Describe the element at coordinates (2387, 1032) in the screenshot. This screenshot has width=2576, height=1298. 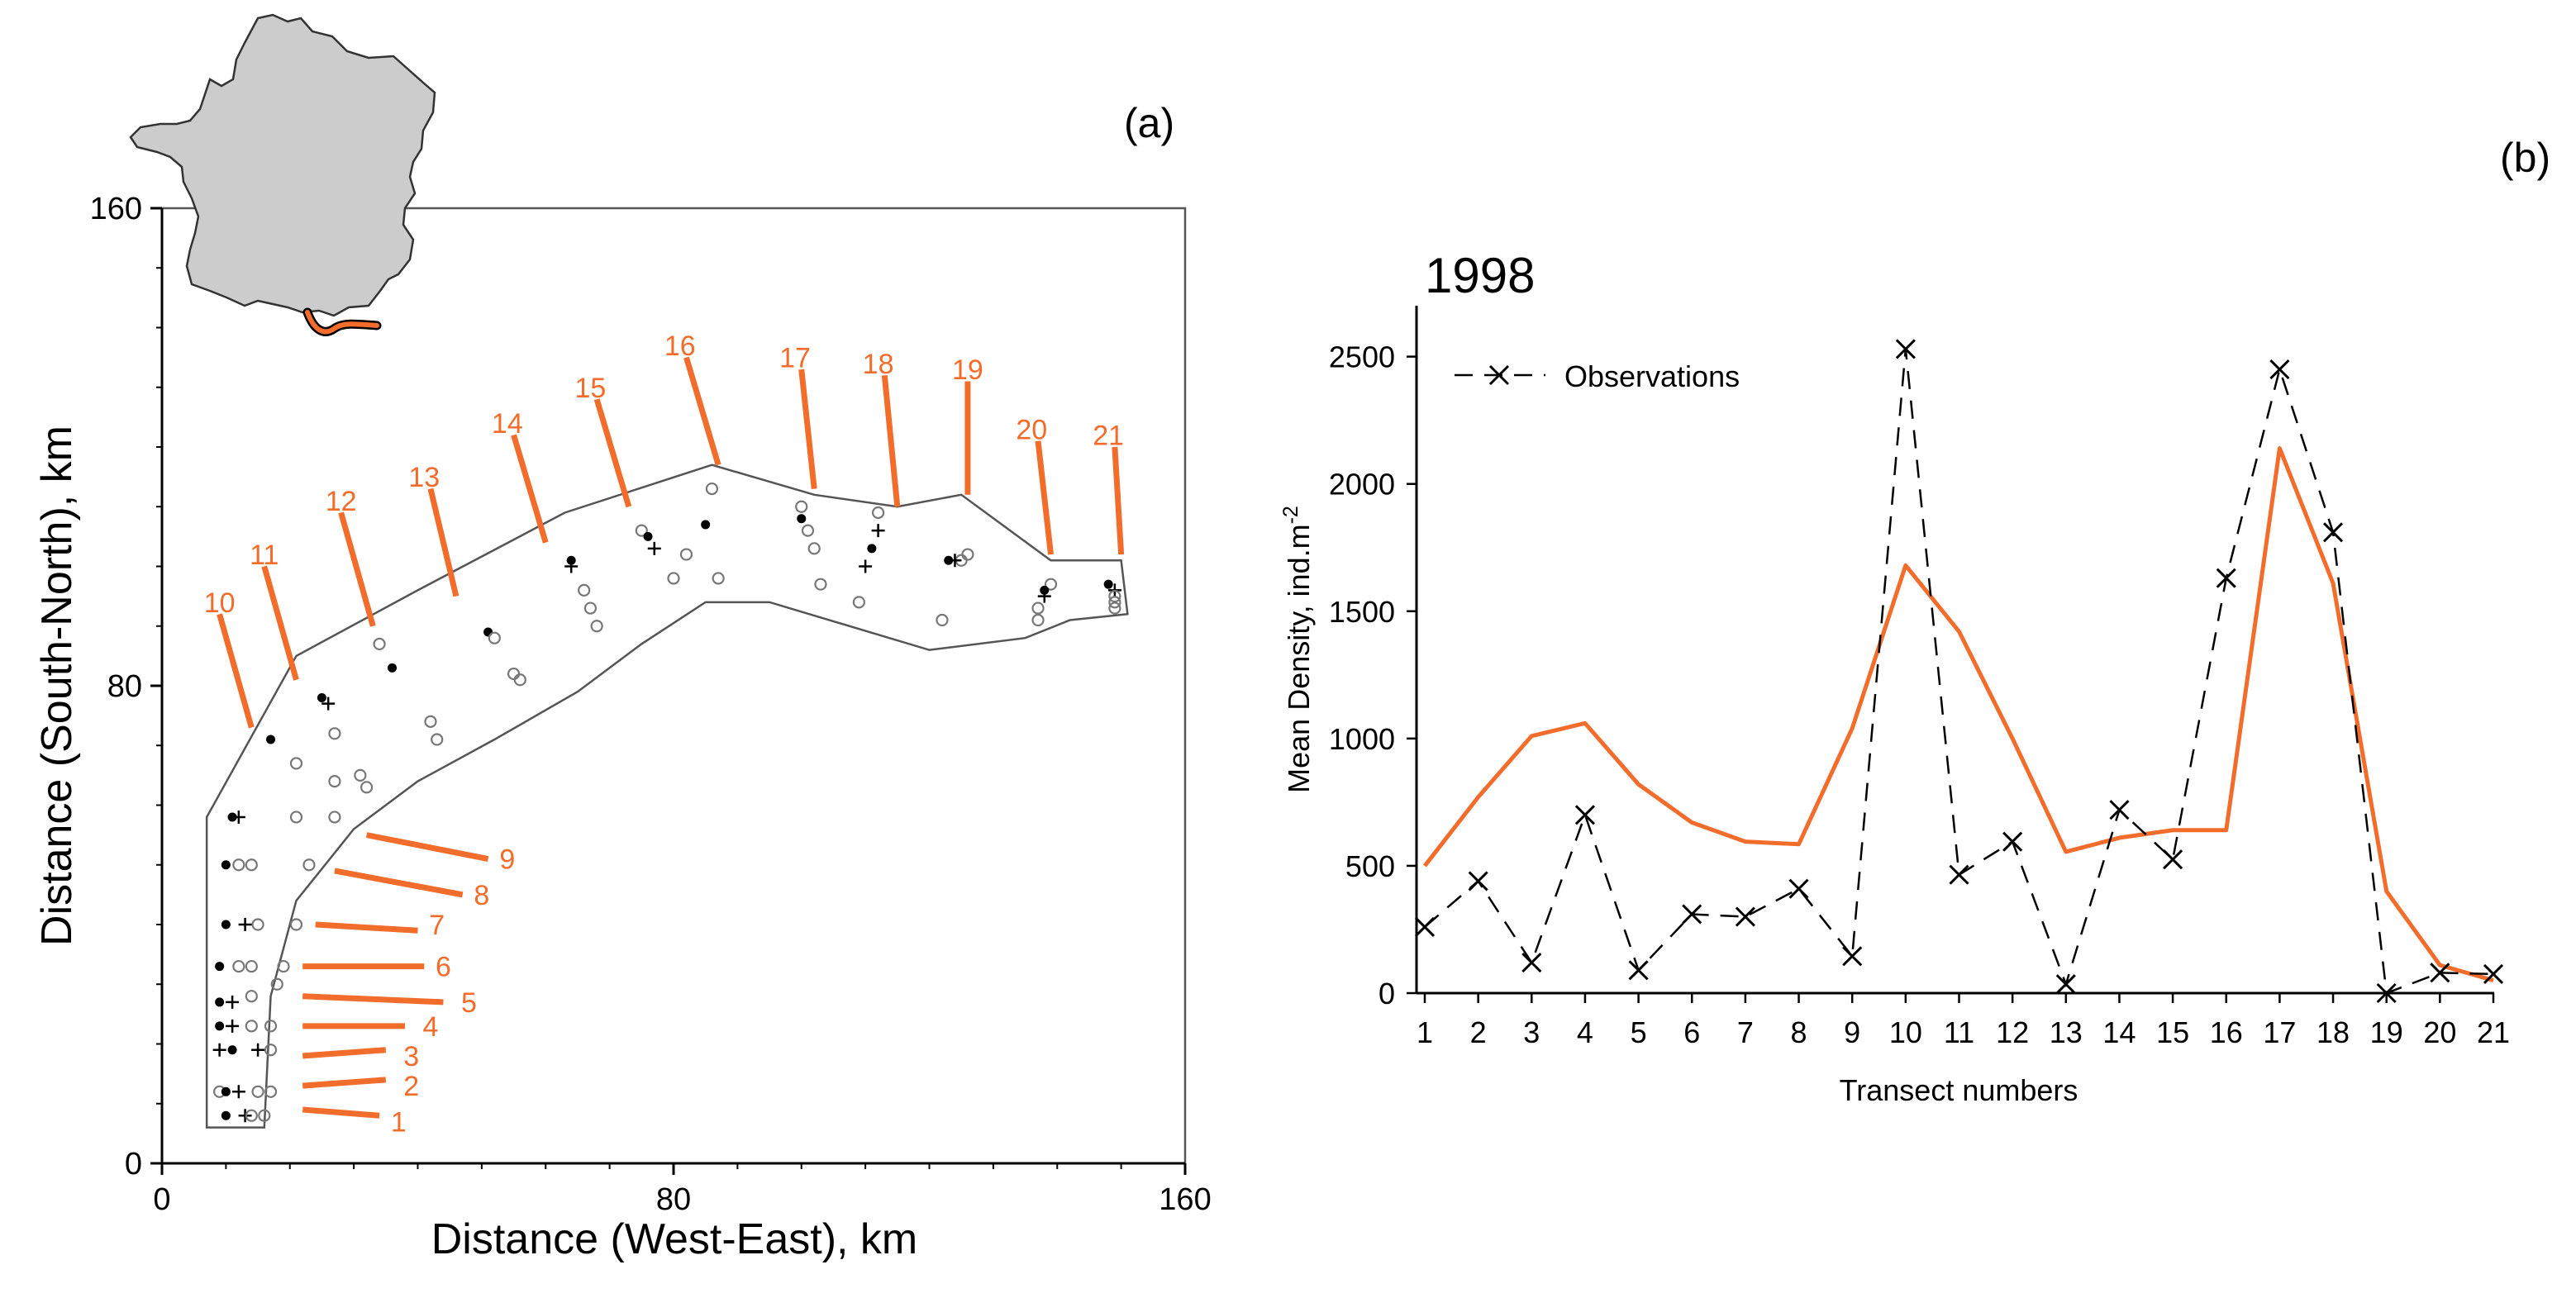
I see `chart-x-tick-label: 19` at that location.